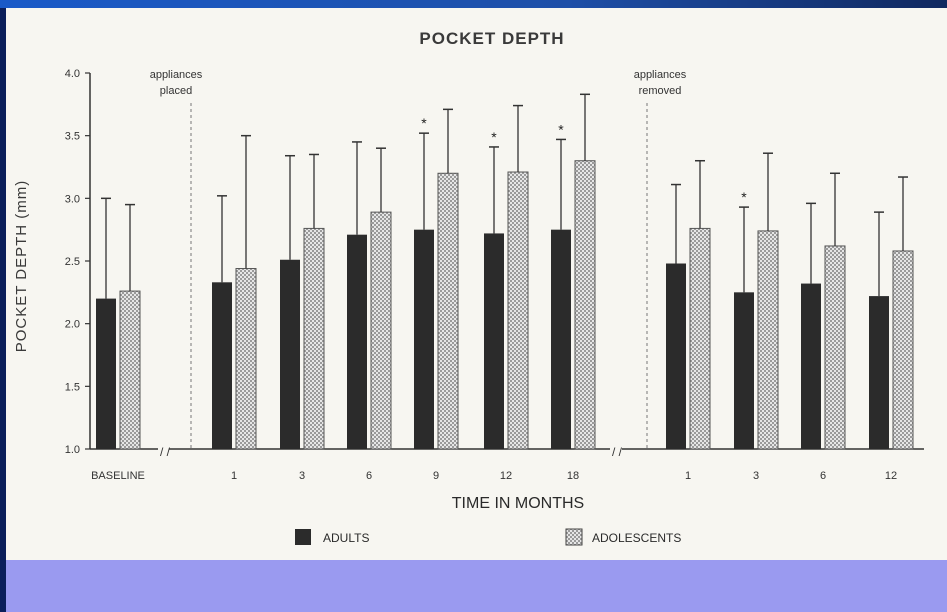 The image size is (947, 612). Describe the element at coordinates (72, 262) in the screenshot. I see `y-tick-label: 2.5` at that location.